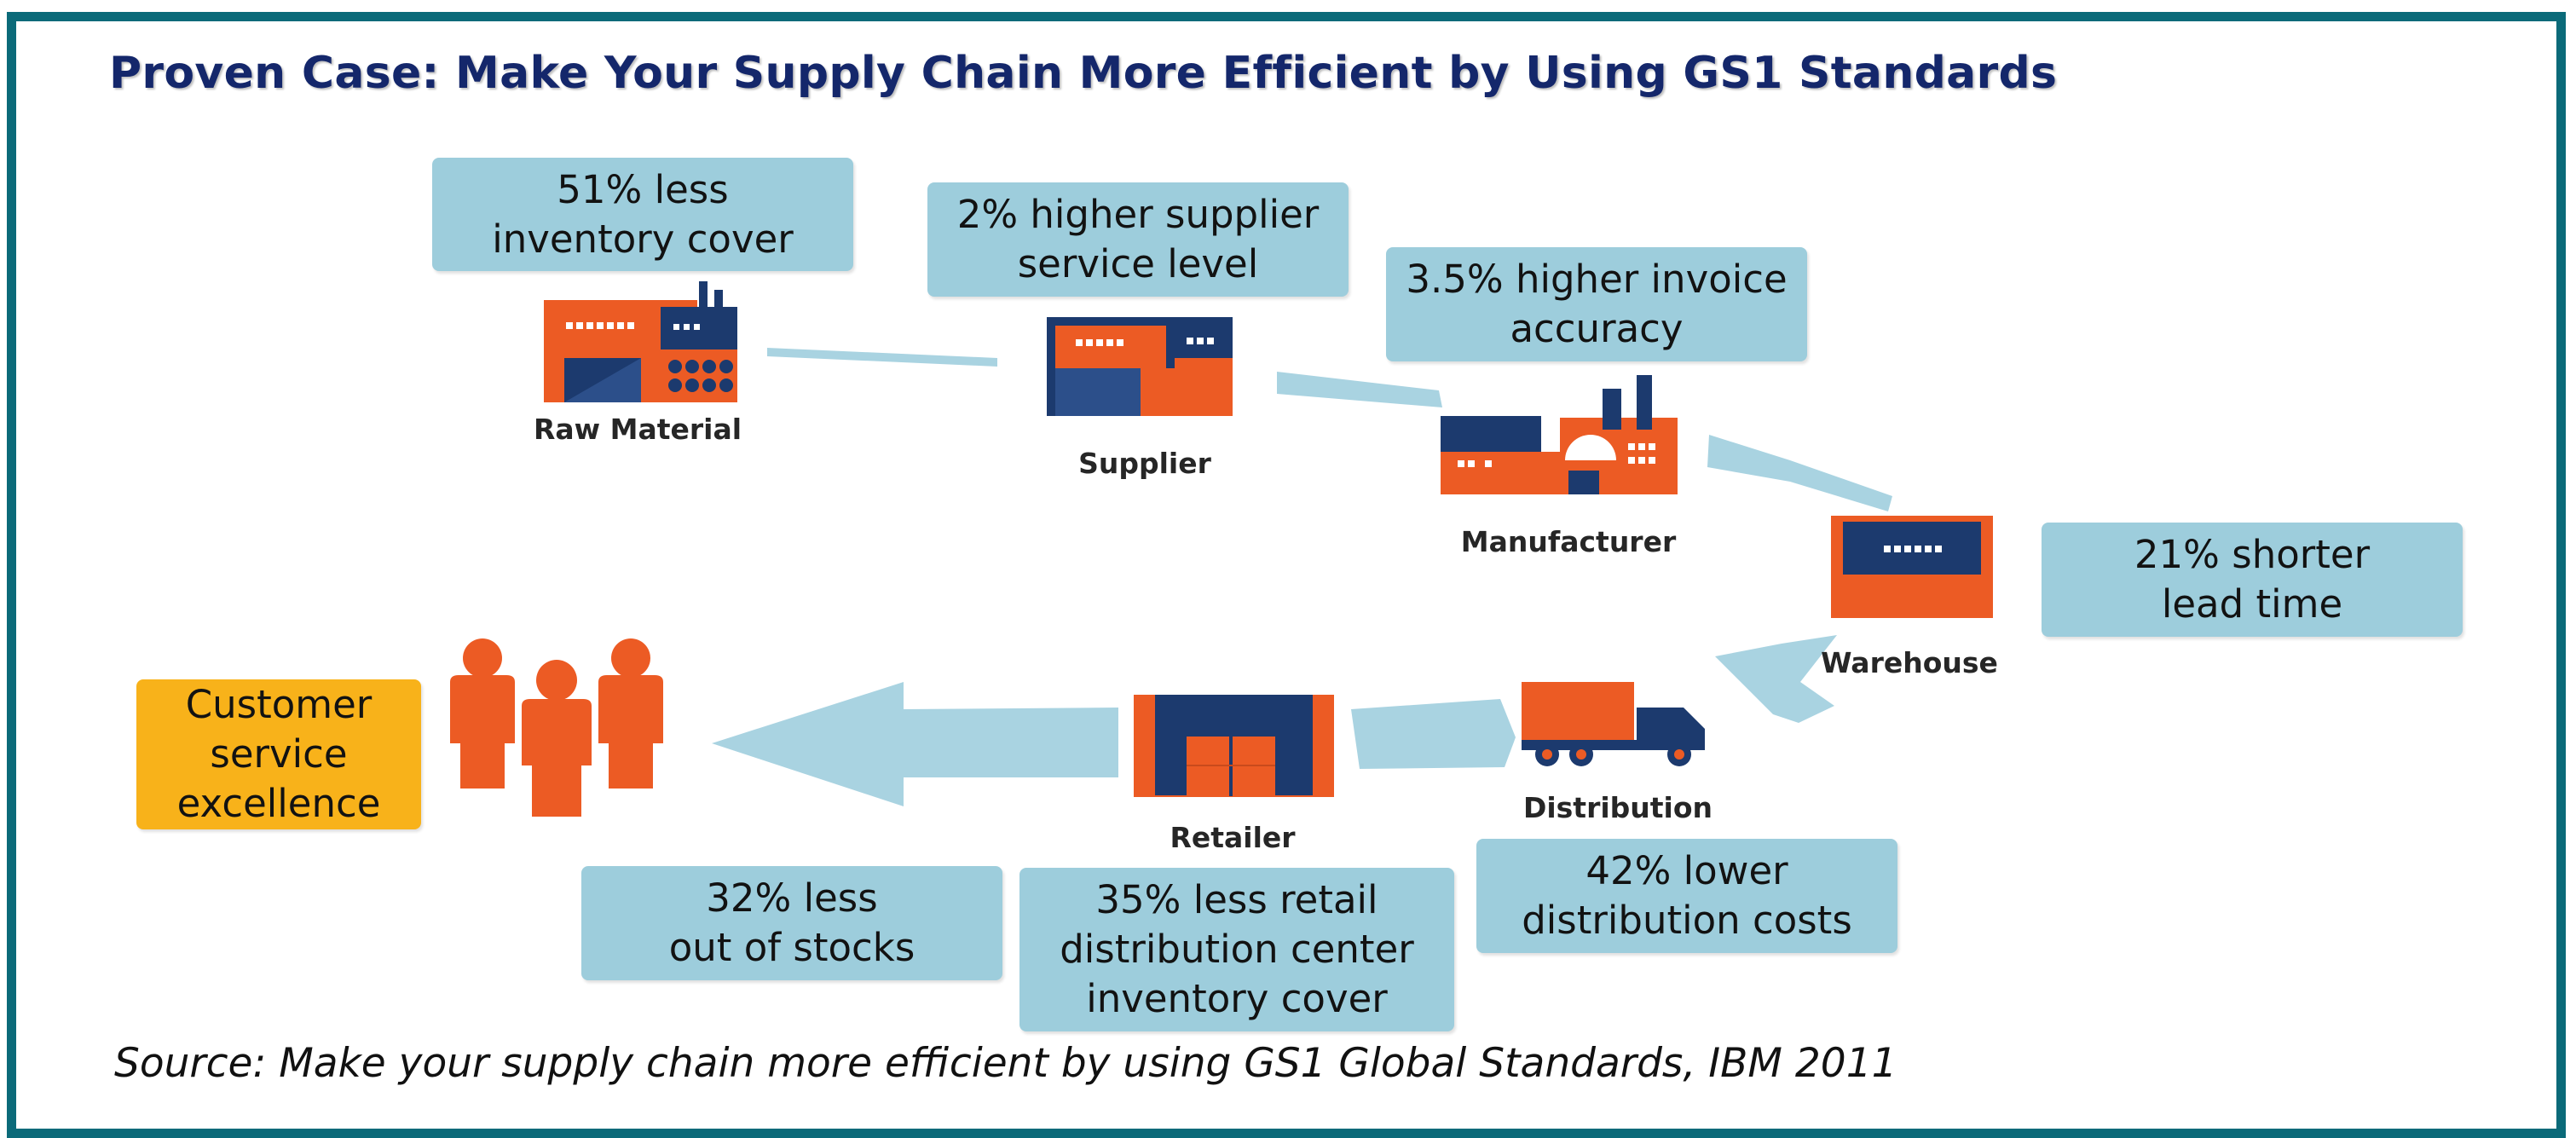 This screenshot has height=1138, width=2576. I want to click on benefit-text: 32% less out of stocks, so click(791, 922).